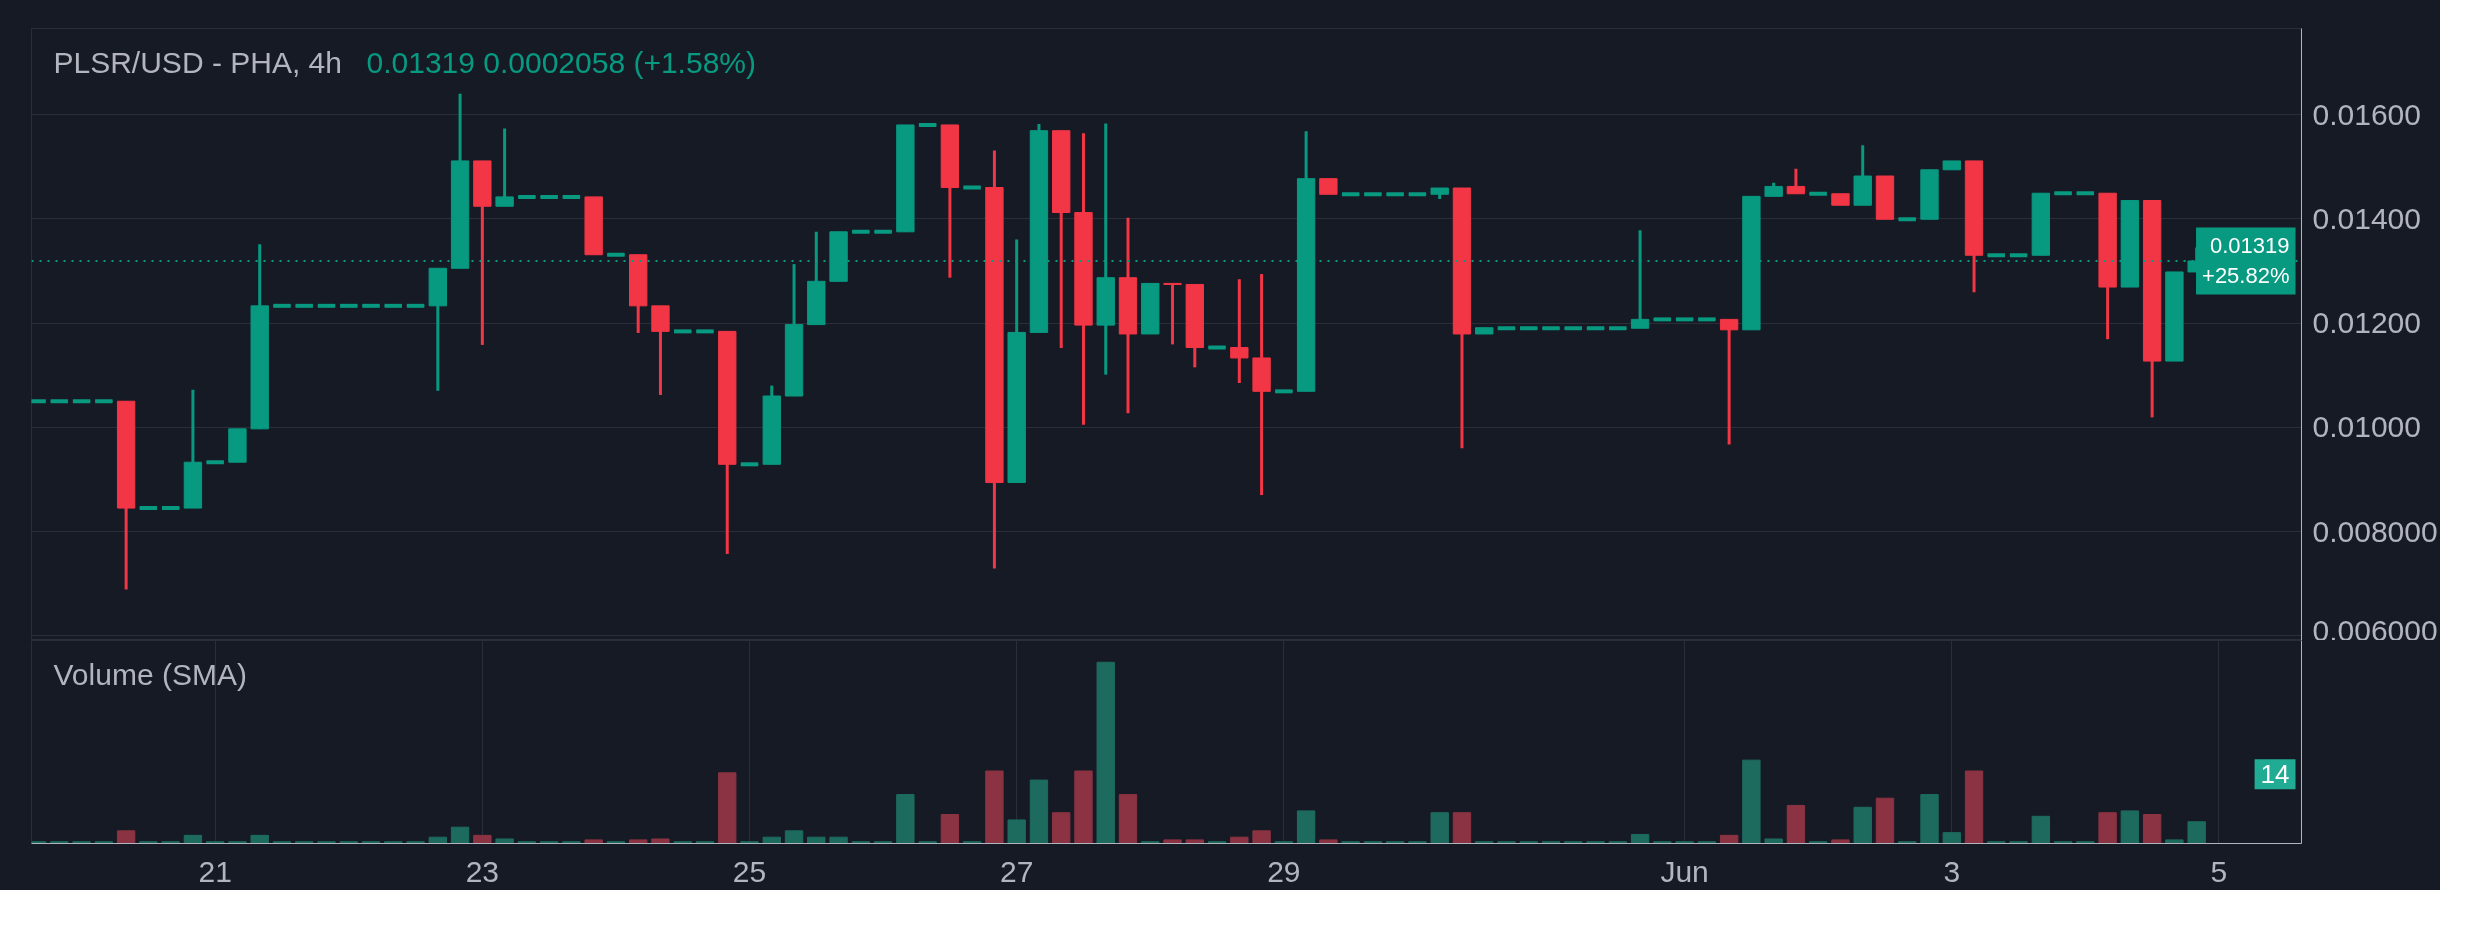  I want to click on ref-line-label: 0.01319 +25.82%, so click(2246, 261).